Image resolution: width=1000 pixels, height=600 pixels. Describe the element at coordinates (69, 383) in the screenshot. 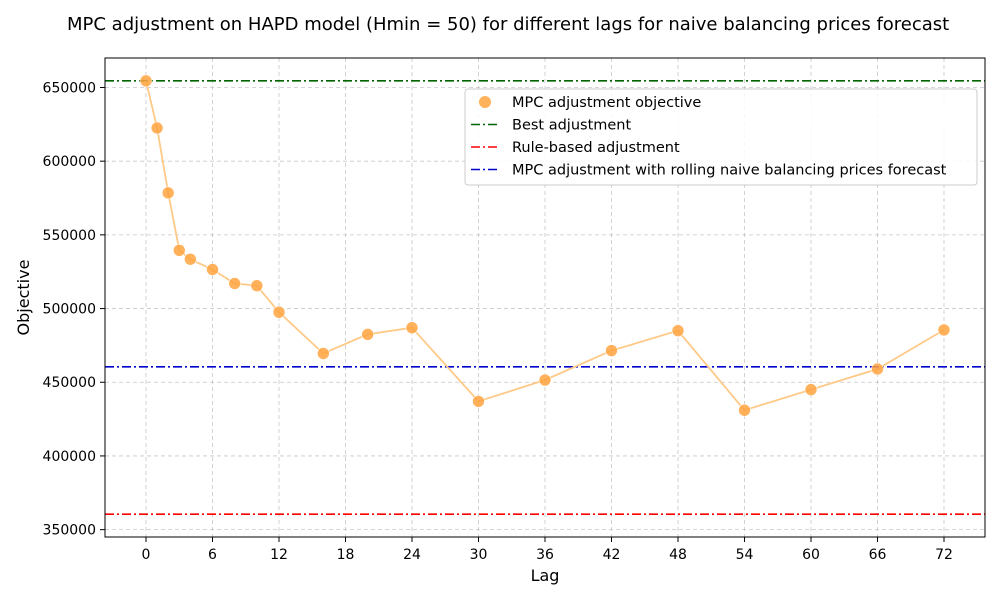

I see `y-tick-label: 450000` at that location.